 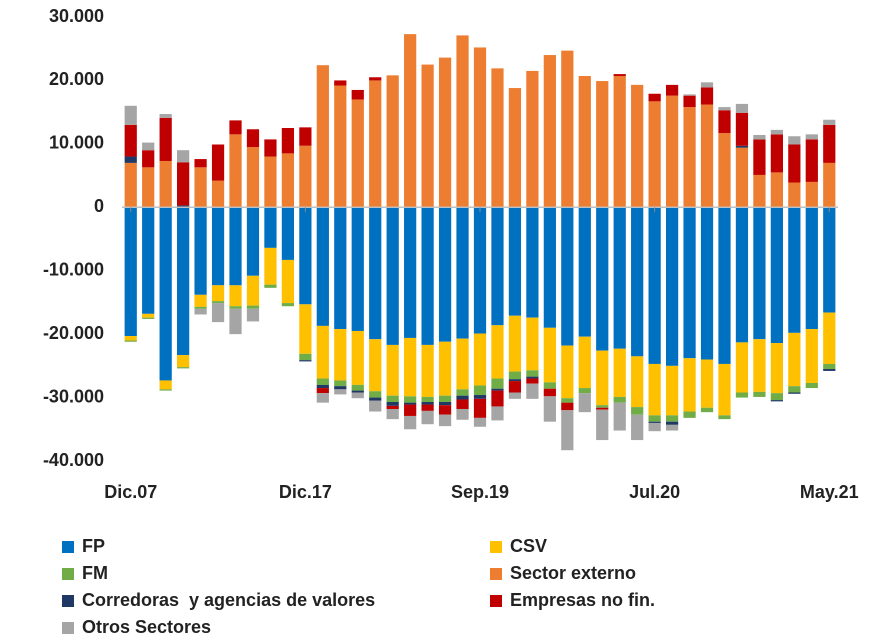 What do you see at coordinates (99, 206) in the screenshot?
I see `y-tick-label: 0` at bounding box center [99, 206].